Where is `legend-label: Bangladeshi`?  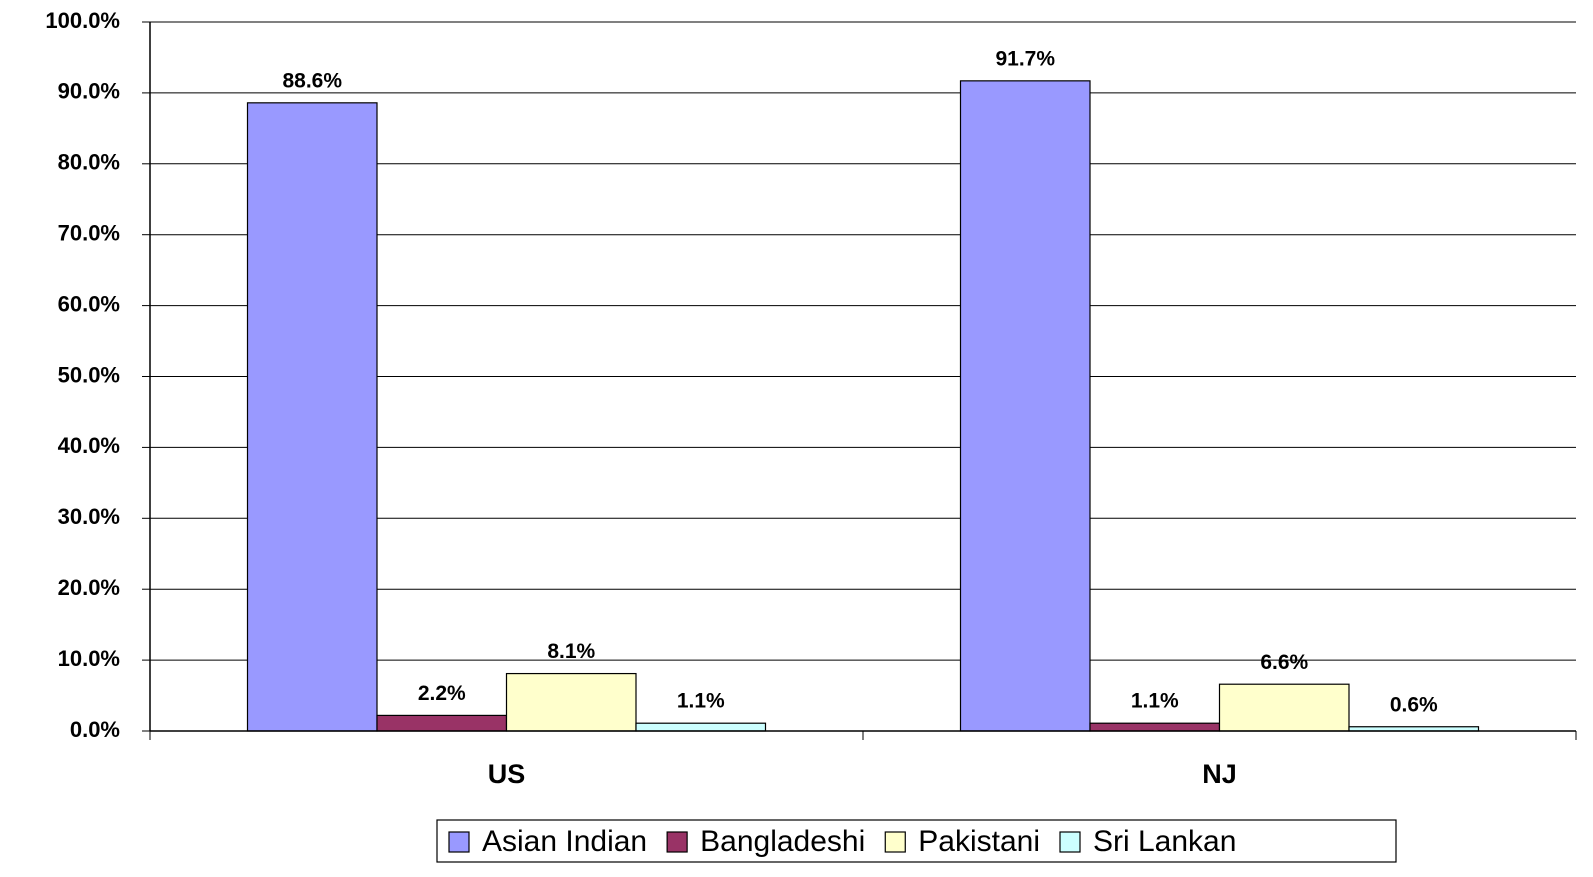
legend-label: Bangladeshi is located at coordinates (782, 841).